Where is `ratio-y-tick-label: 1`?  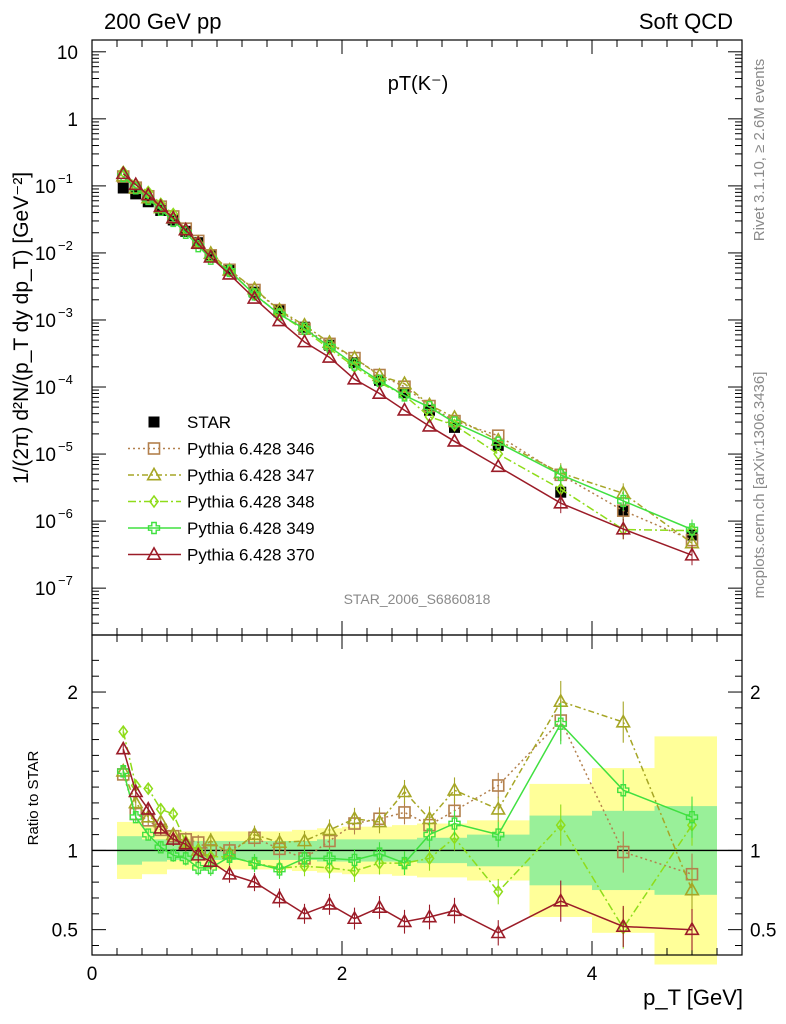
ratio-y-tick-label: 1 is located at coordinates (755, 851).